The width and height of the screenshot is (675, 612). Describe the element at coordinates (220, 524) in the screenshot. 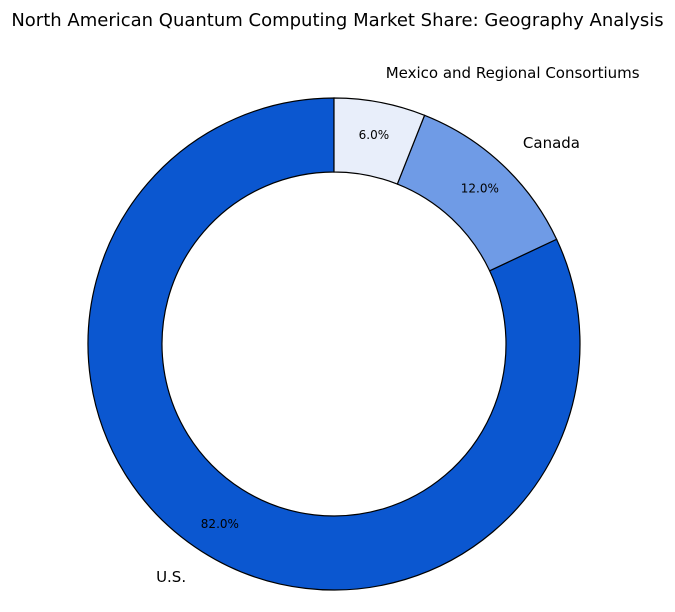

I see `pct-label-u-s: 82.0%` at that location.